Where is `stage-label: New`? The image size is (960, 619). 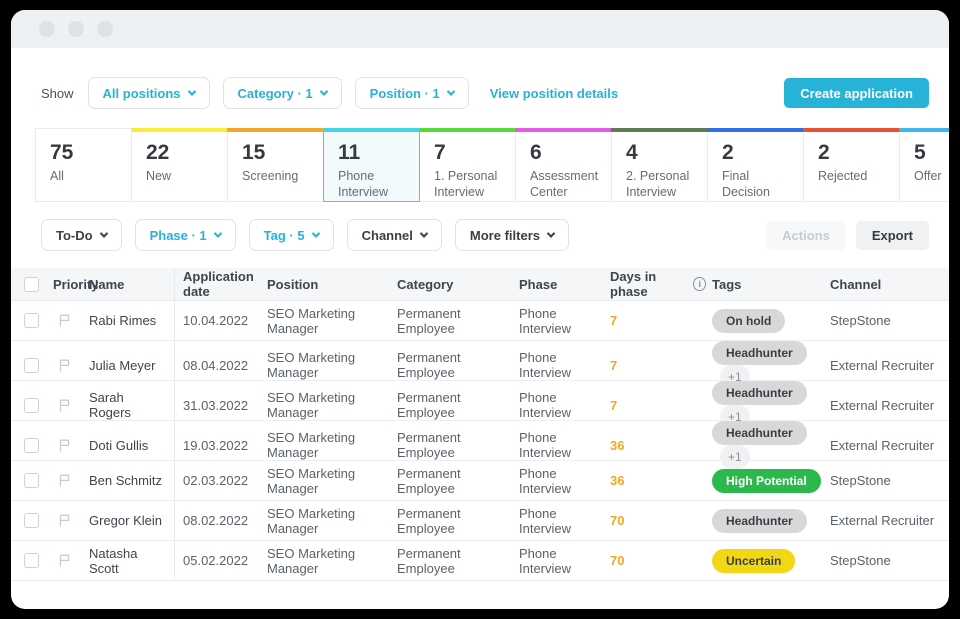
stage-label: New is located at coordinates (159, 176).